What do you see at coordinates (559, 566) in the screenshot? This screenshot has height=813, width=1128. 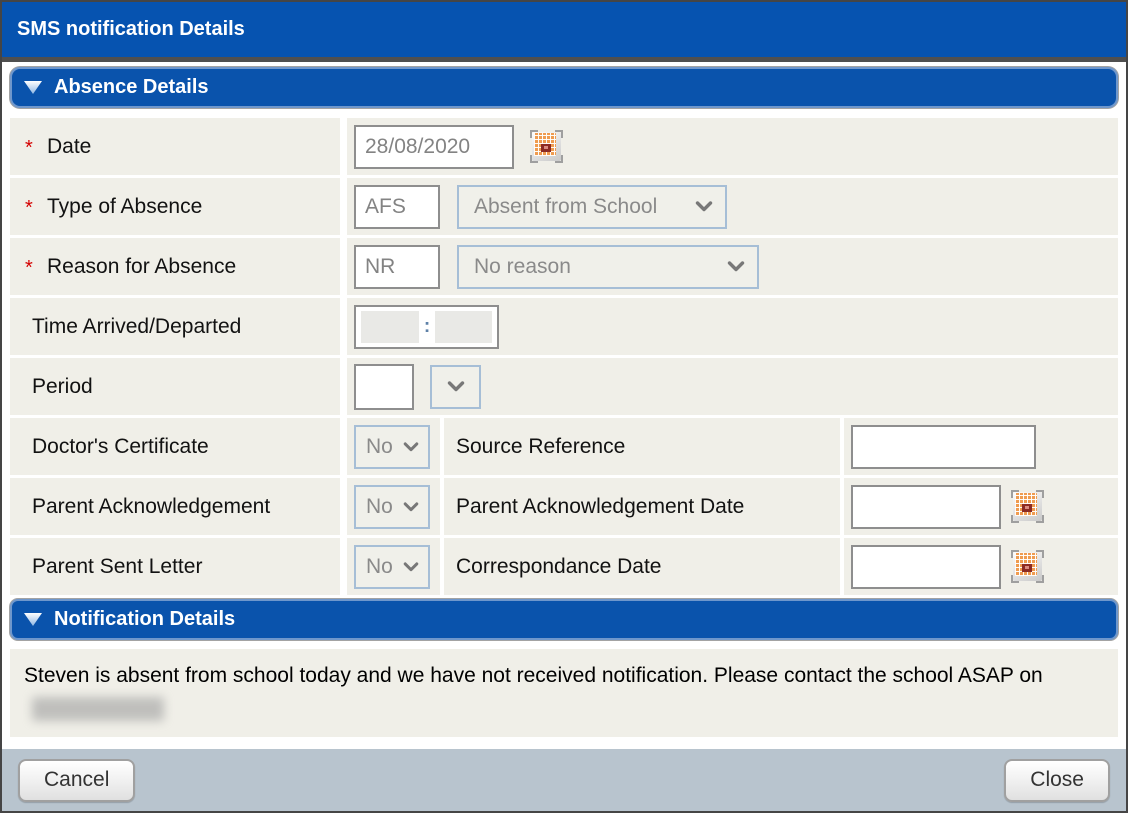 I see `correspondance-date-label: Correspondance Date` at bounding box center [559, 566].